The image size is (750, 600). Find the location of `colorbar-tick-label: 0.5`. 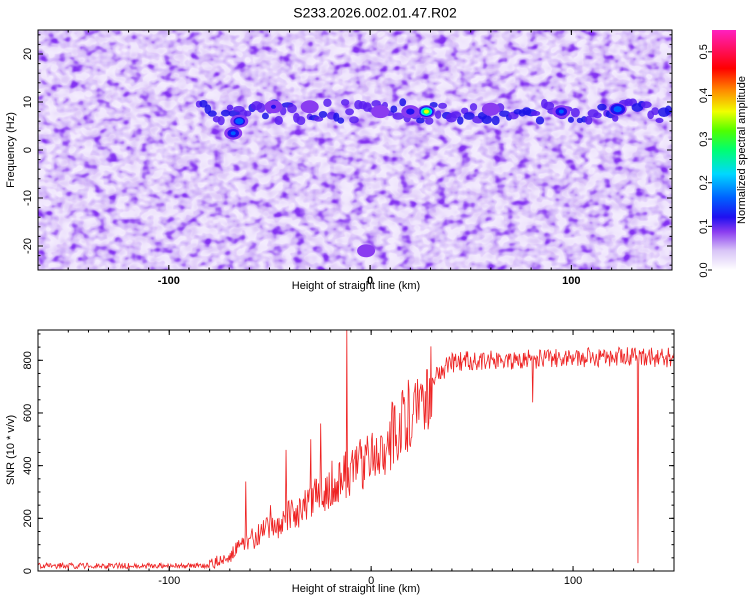

colorbar-tick-label: 0.5 is located at coordinates (704, 51).